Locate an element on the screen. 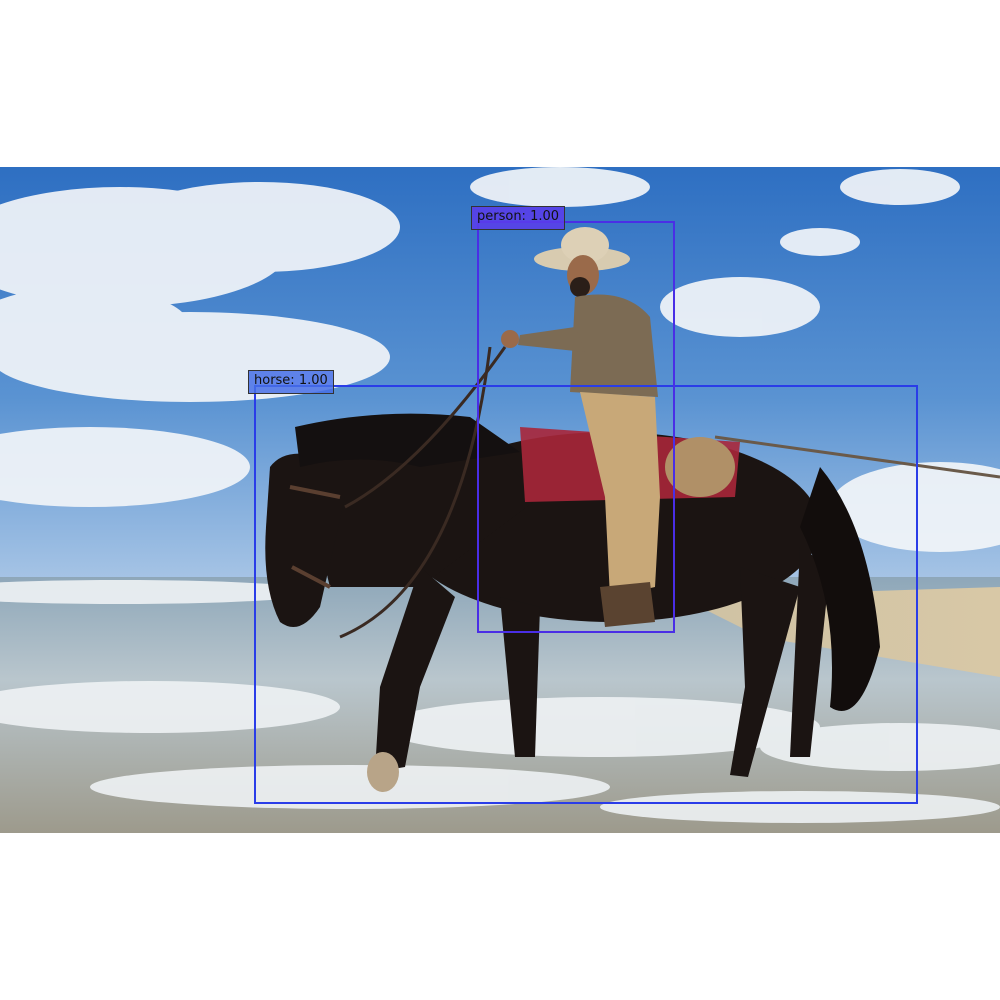 The width and height of the screenshot is (1000, 1000). horse-detection-label: horse: 1.00 is located at coordinates (291, 382).